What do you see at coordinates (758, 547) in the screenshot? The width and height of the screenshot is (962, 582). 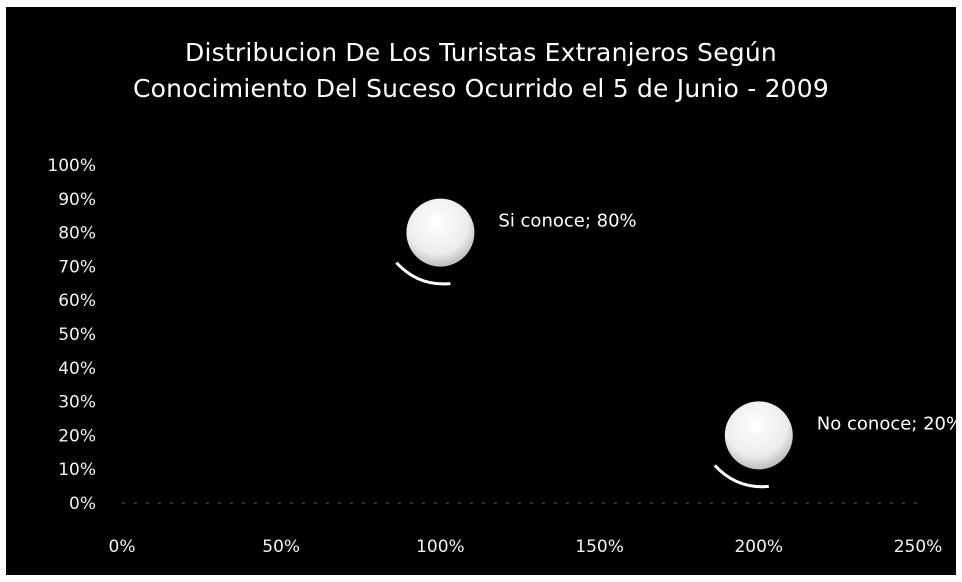 I see `x-tick-label: 200%` at bounding box center [758, 547].